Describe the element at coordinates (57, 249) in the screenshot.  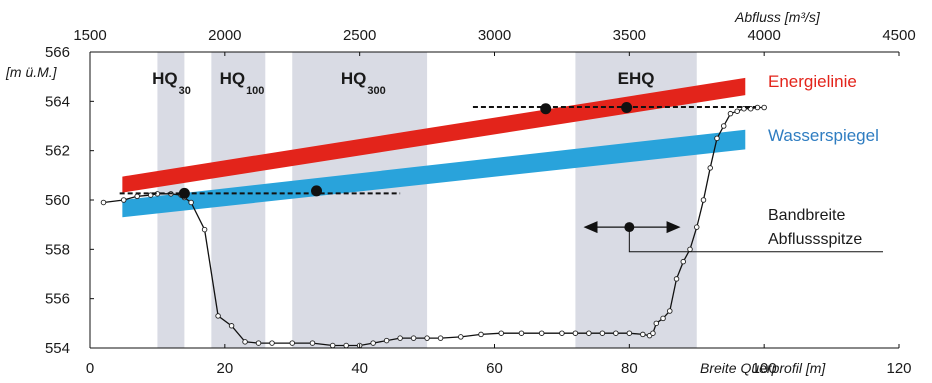
I see `left-tick-label: 558` at that location.